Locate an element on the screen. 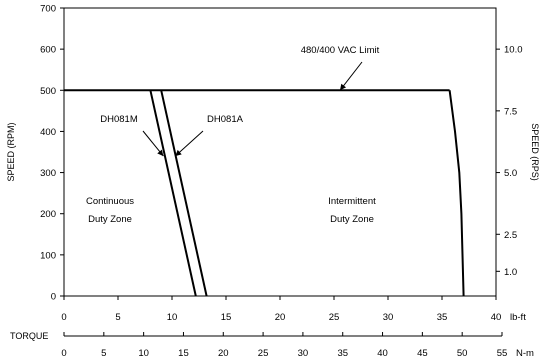 This screenshot has width=540, height=364. intermittent-boundary-line is located at coordinates (456, 193).